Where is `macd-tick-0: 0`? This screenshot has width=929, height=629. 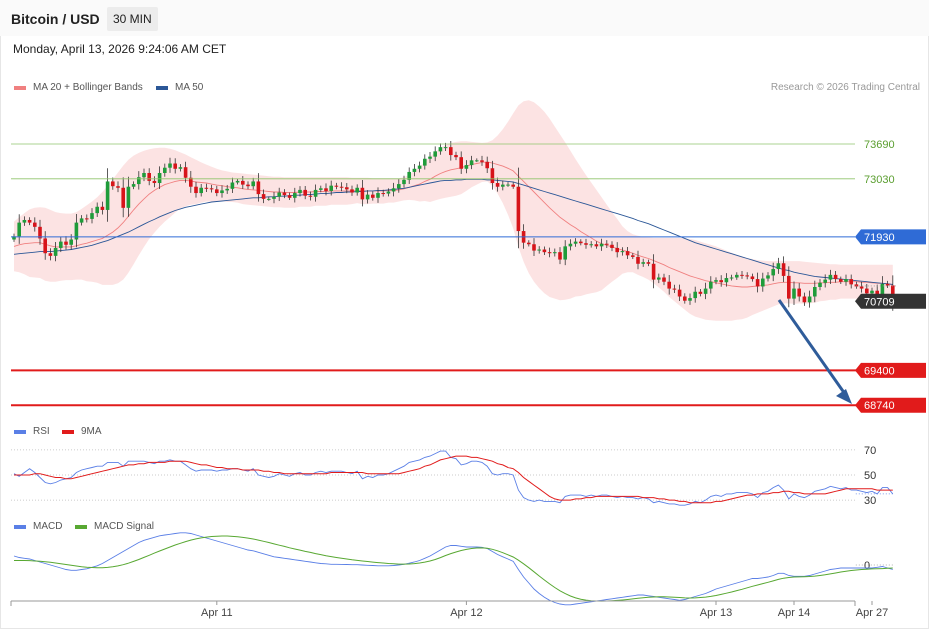
macd-tick-0: 0 is located at coordinates (867, 566).